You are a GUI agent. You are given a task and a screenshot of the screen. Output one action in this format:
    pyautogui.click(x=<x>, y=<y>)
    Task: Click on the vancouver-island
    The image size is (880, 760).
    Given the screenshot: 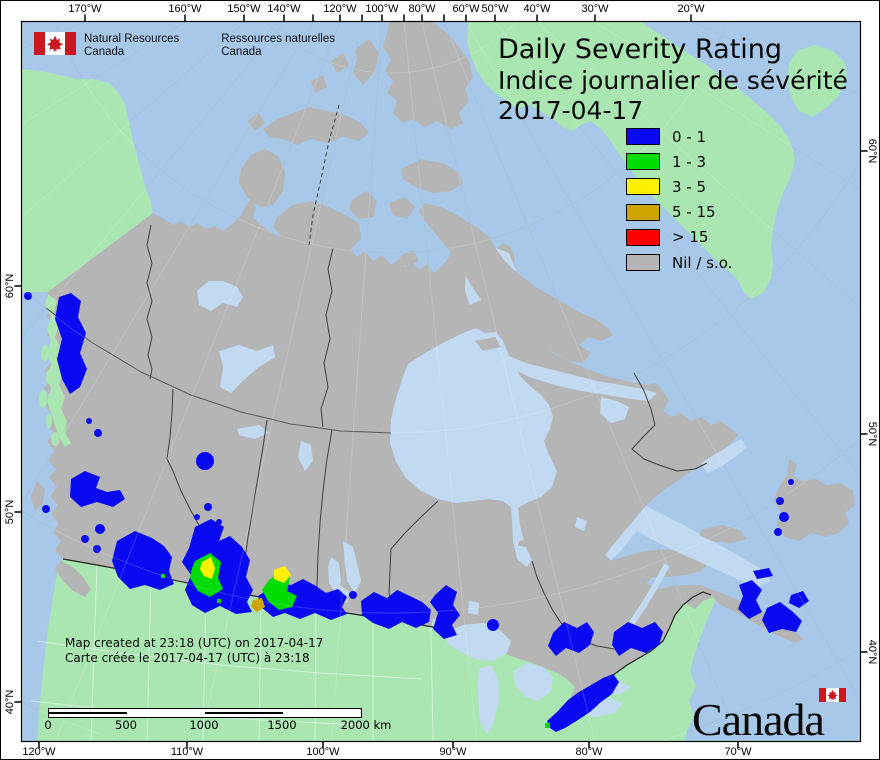 What is the action you would take?
    pyautogui.click(x=73, y=579)
    